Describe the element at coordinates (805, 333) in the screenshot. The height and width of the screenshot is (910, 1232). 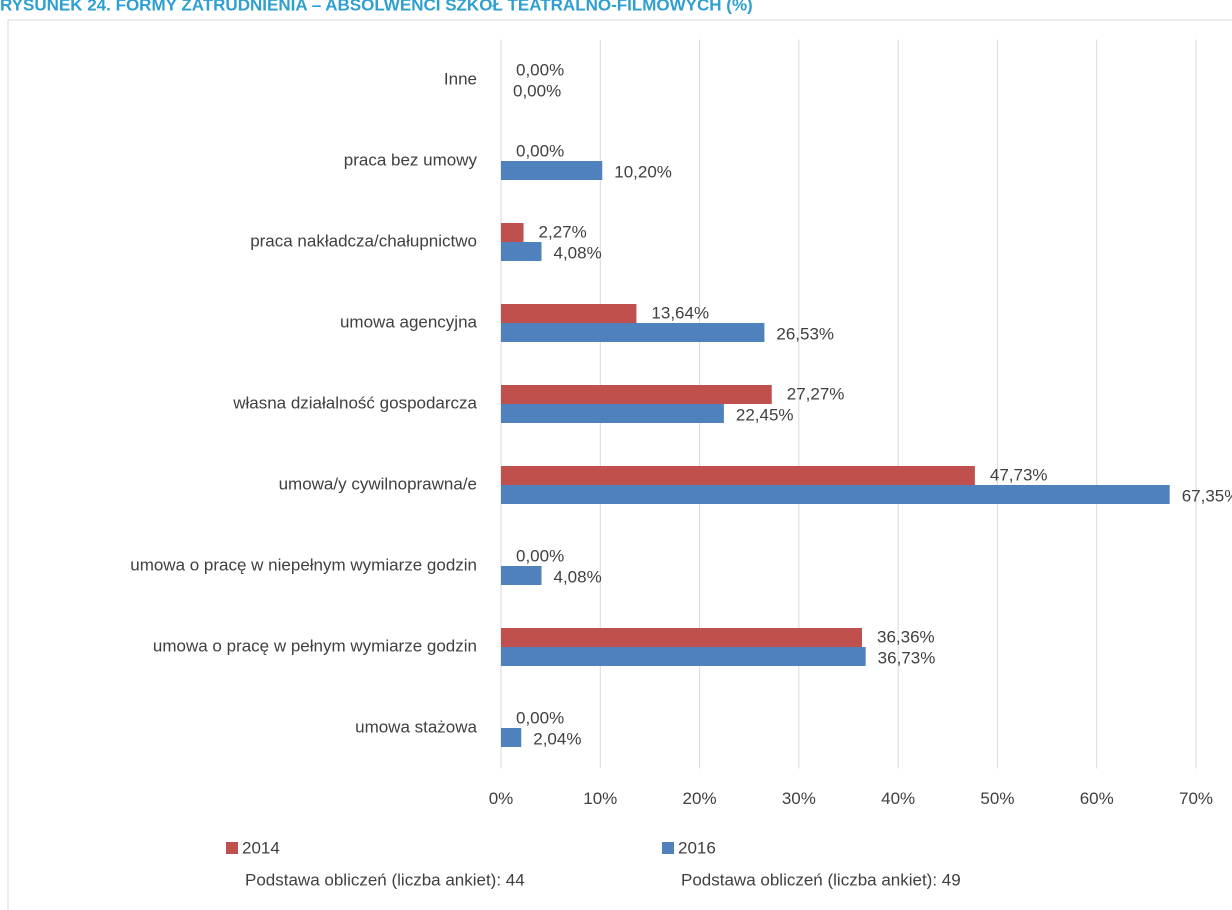
I see `data-label: 26,53%` at that location.